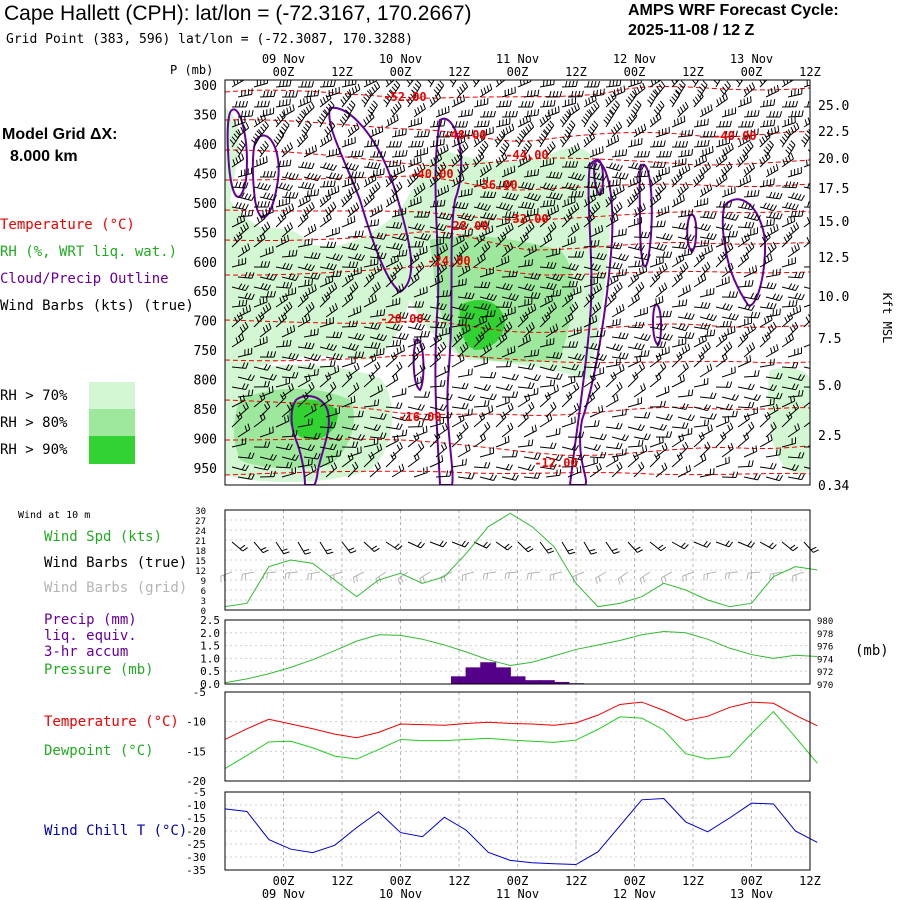 The image size is (900, 900). Describe the element at coordinates (518, 72) in the screenshot. I see `top-time-tick: 00Z` at that location.